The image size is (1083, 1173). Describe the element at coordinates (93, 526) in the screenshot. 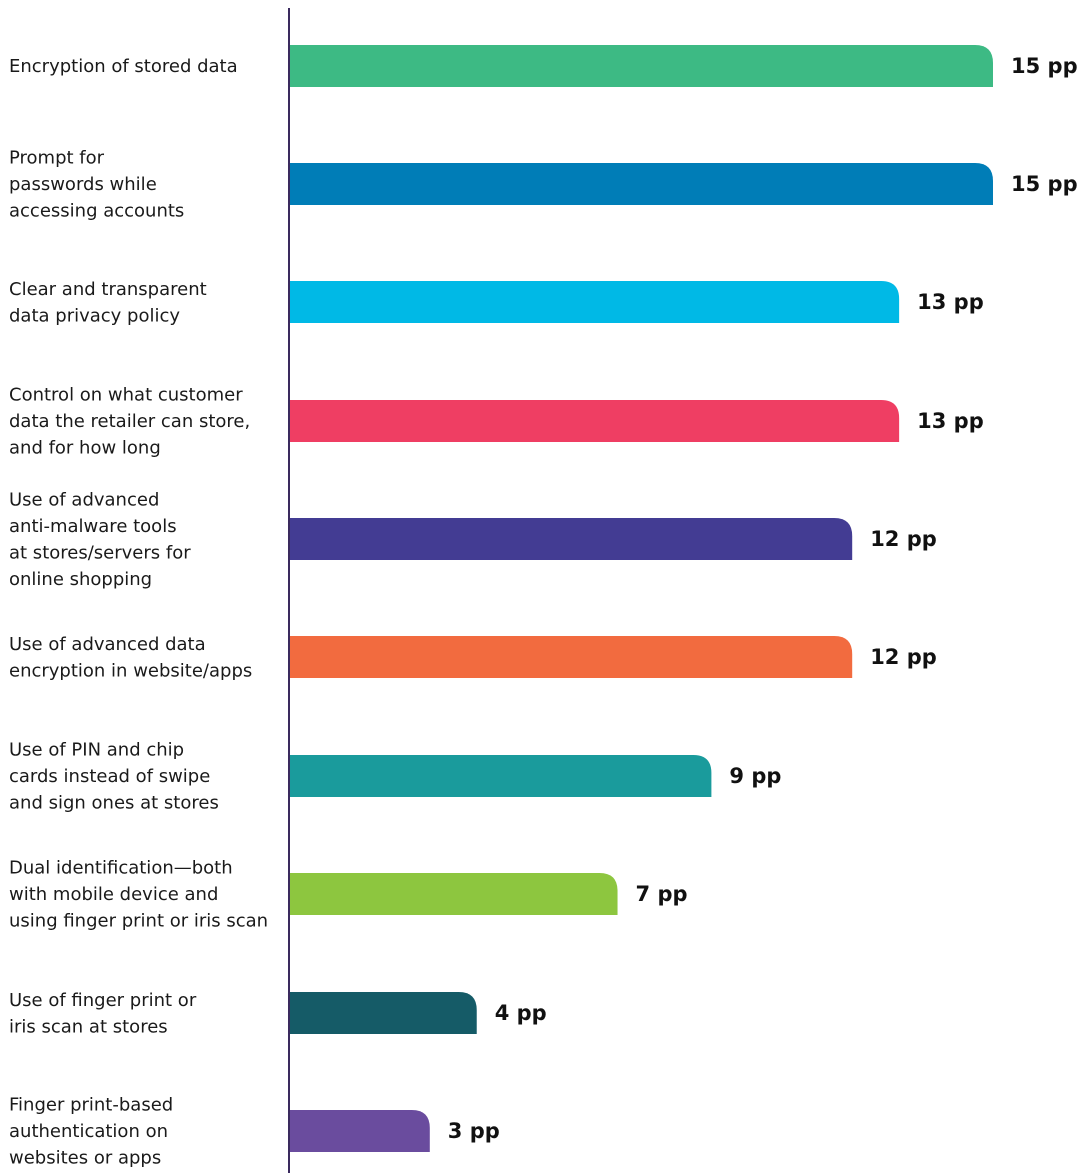

I see `category-label-line: anti-malware tools` at that location.